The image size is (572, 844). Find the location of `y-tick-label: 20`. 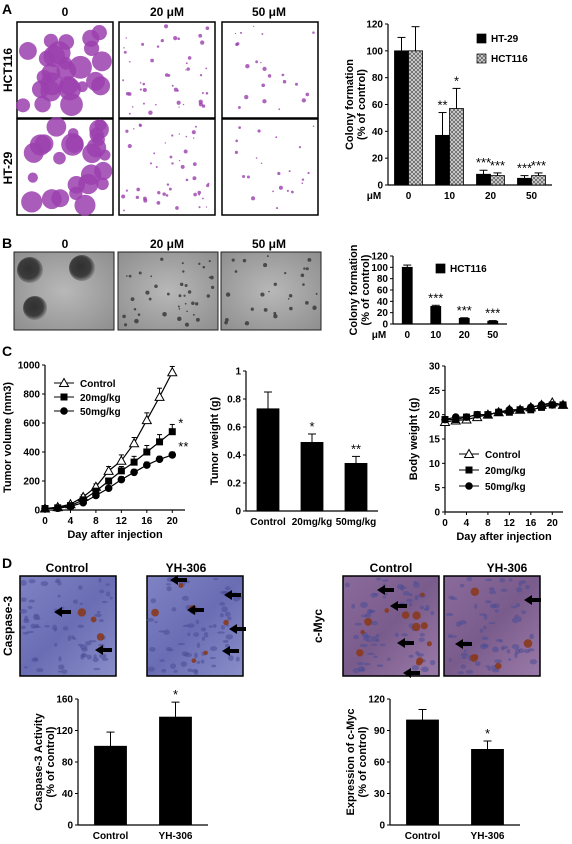

y-tick-label: 20 is located at coordinates (378, 159).